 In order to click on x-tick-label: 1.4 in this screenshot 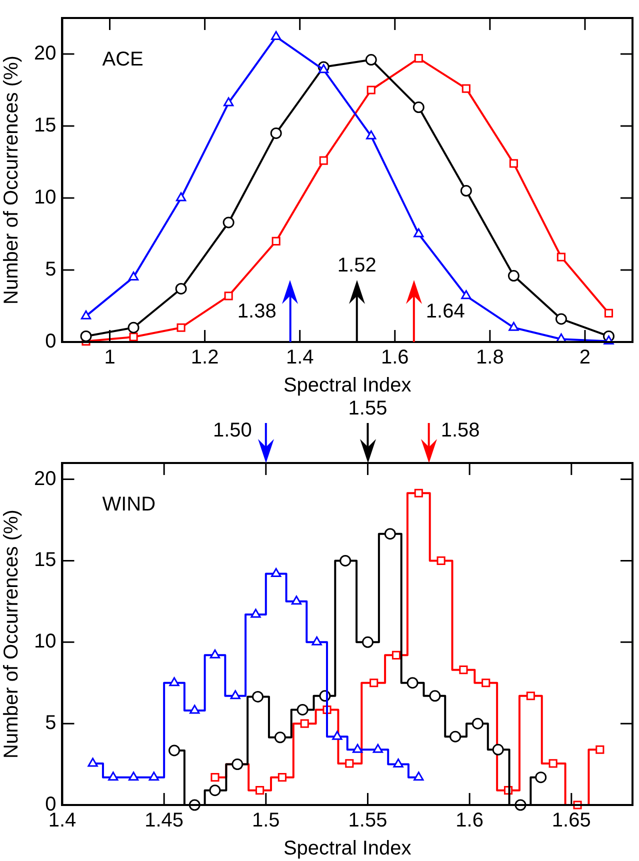, I will do `click(300, 357)`.